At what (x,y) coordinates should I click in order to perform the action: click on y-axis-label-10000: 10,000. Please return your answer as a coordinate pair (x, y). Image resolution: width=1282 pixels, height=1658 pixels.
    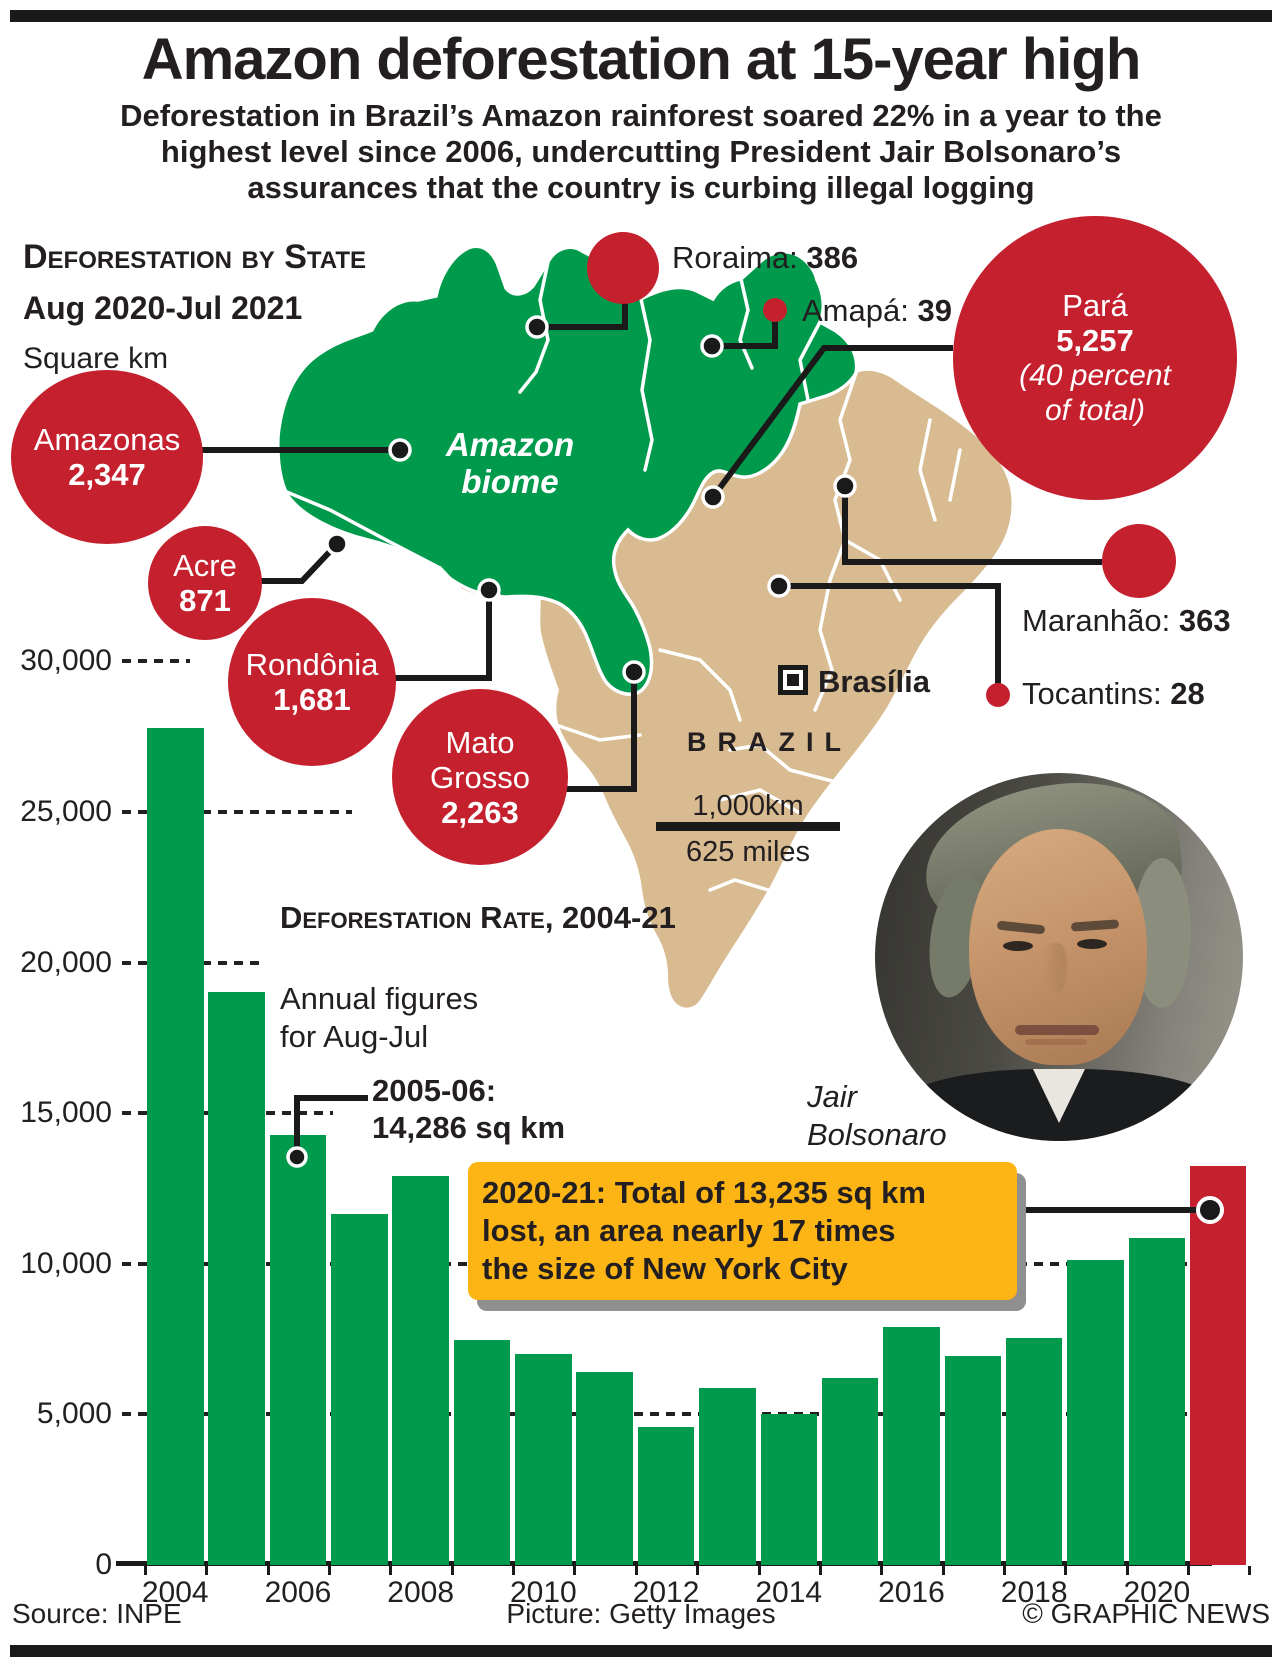
    Looking at the image, I should click on (66, 1263).